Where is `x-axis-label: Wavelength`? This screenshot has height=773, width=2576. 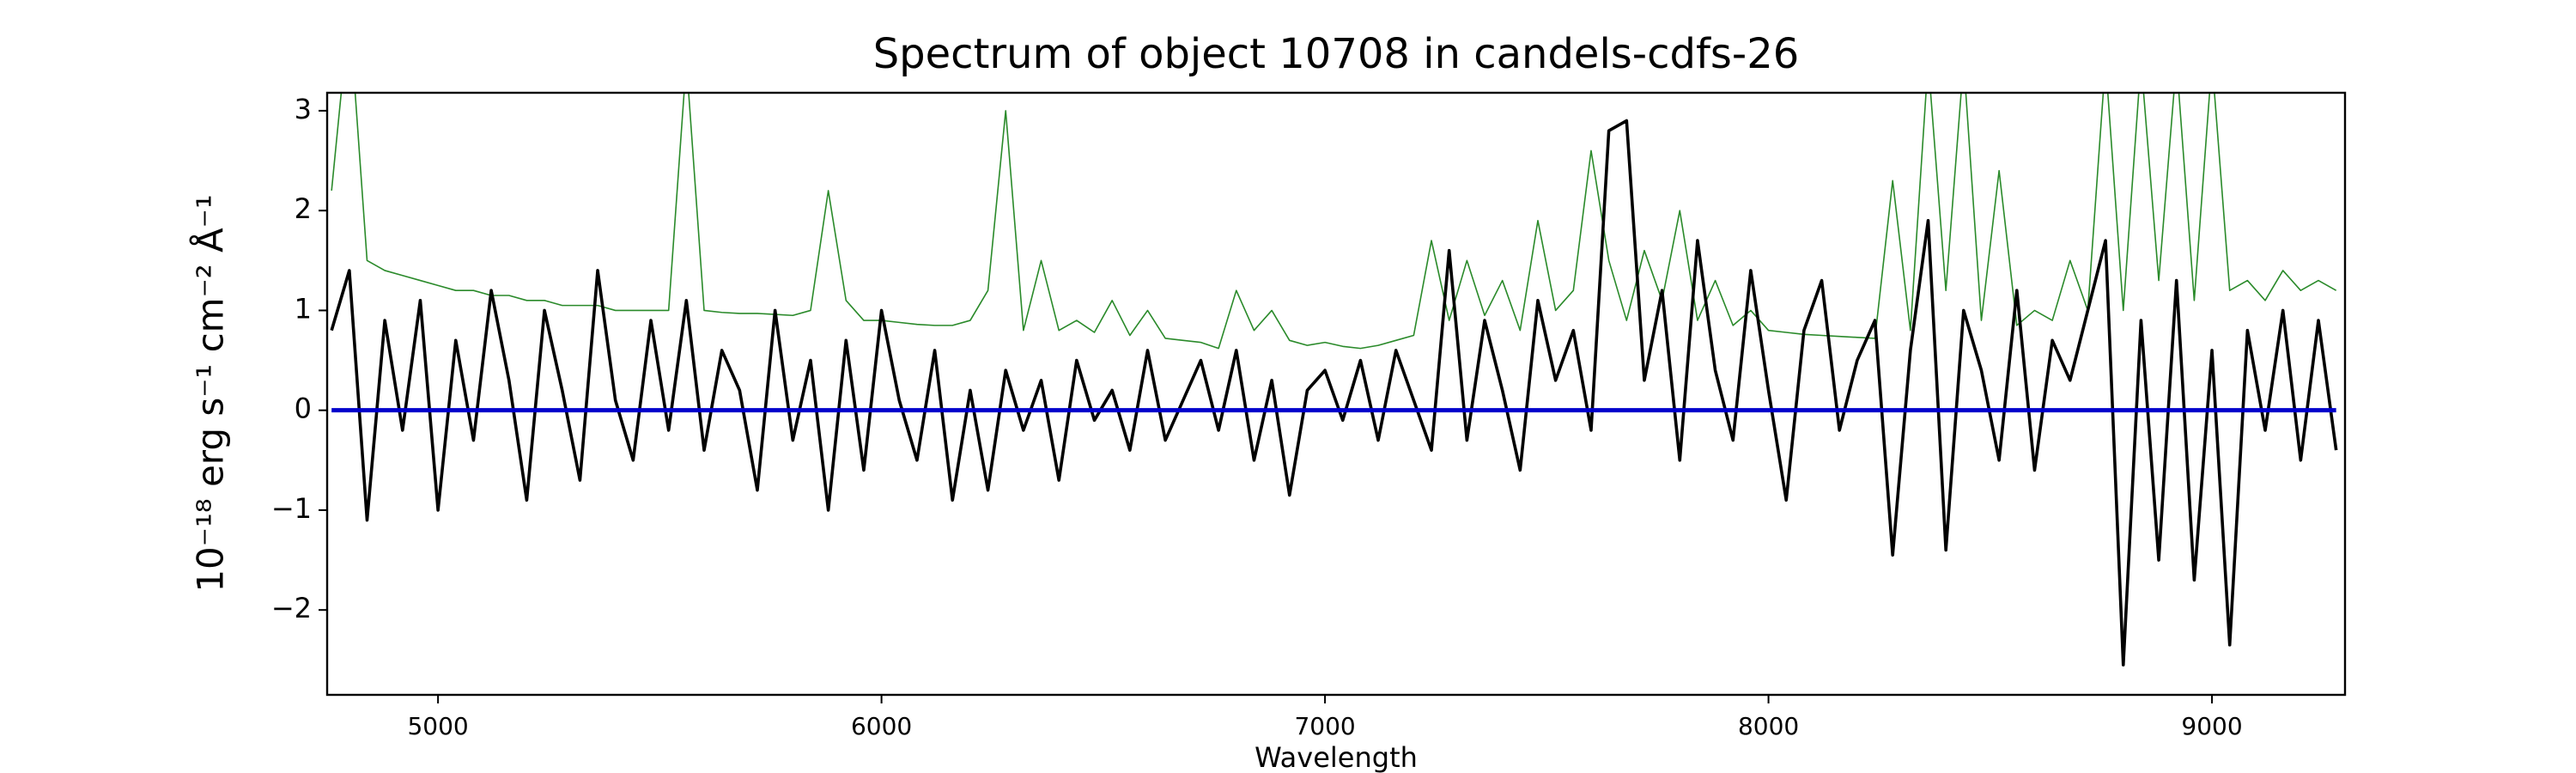 x-axis-label: Wavelength is located at coordinates (1336, 757).